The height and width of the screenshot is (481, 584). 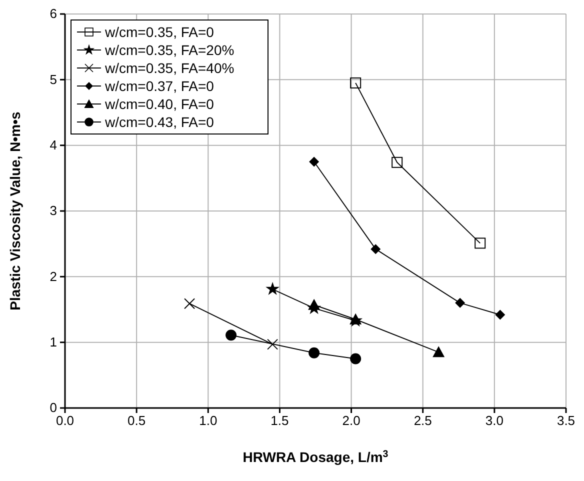 I want to click on y-tick-label: 1, so click(x=53, y=342).